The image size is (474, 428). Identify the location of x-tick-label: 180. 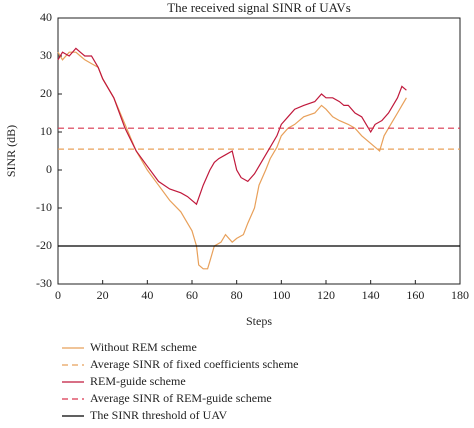
(460, 295).